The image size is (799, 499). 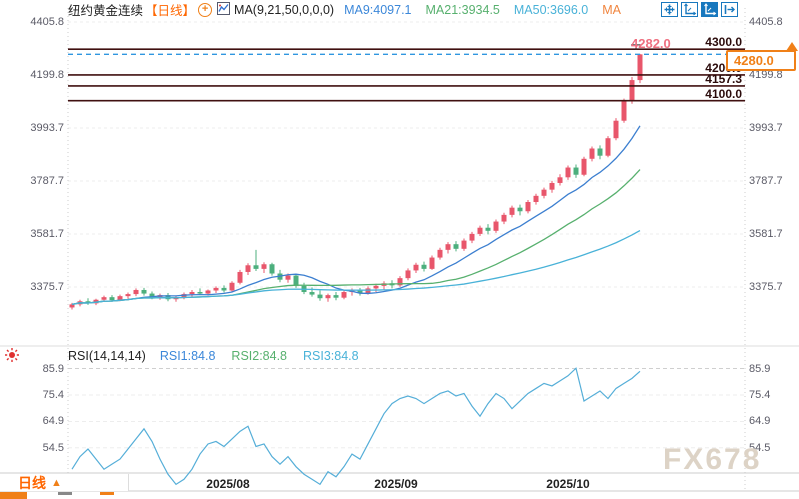 What do you see at coordinates (723, 93) in the screenshot?
I see `level-line-label: 4100.0` at bounding box center [723, 93].